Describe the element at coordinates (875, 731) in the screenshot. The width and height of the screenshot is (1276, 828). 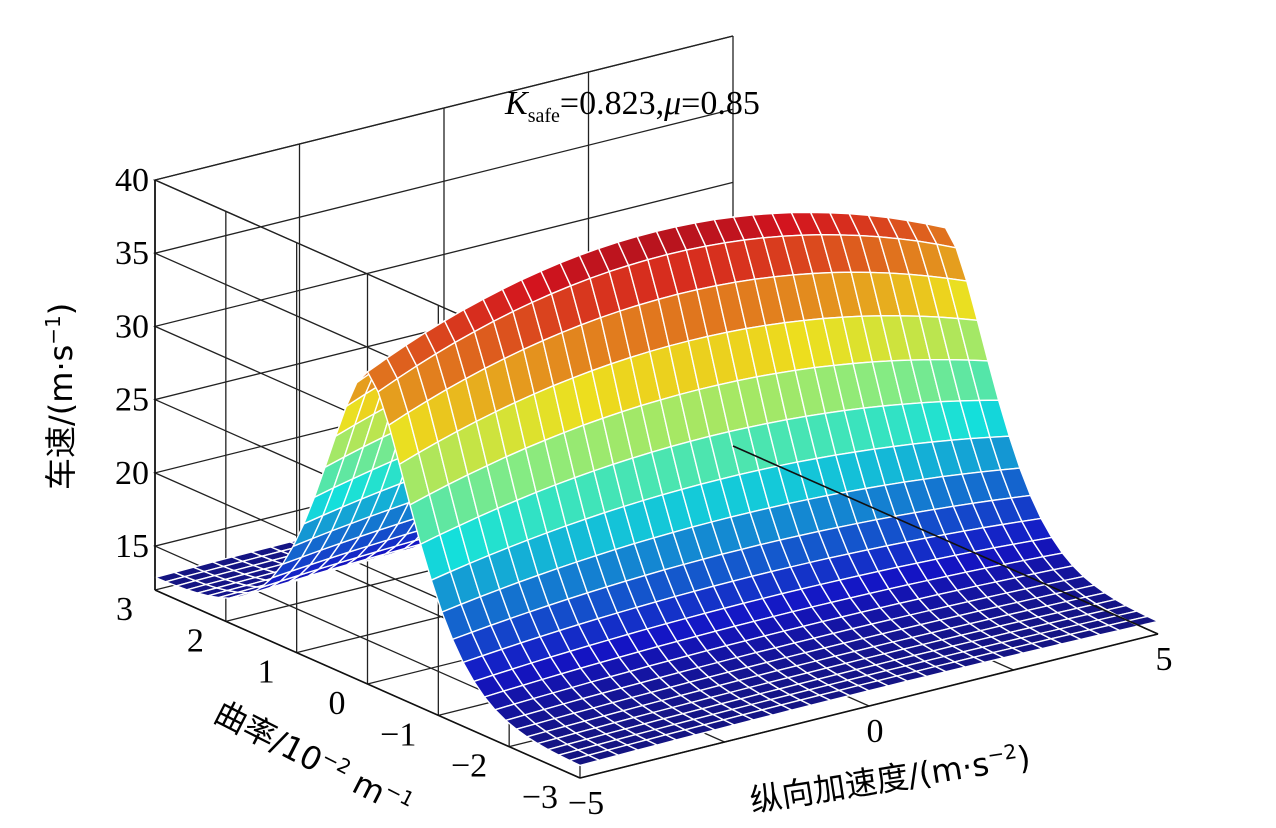
I see `x-tick-label: 0` at that location.